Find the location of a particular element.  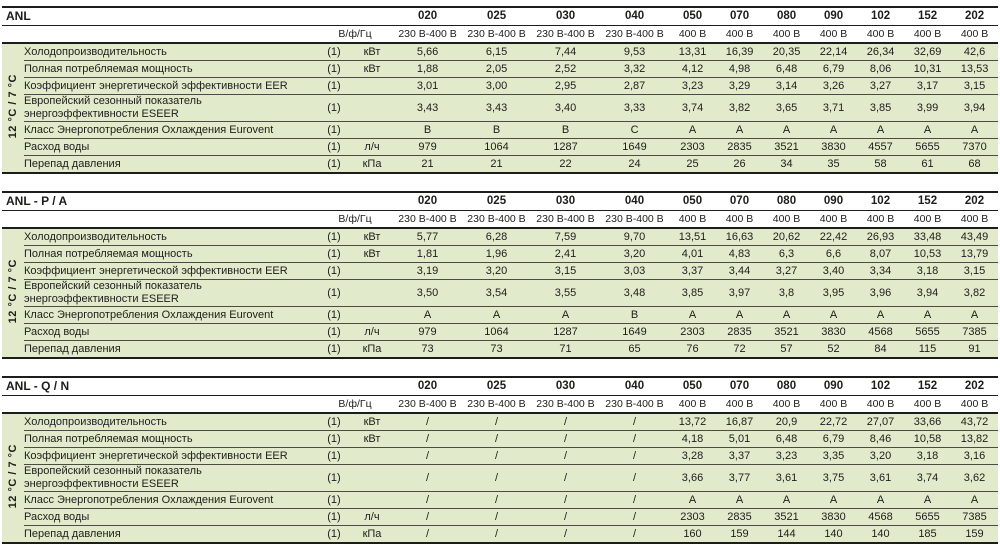

value-cell: 3,61 is located at coordinates (786, 478).